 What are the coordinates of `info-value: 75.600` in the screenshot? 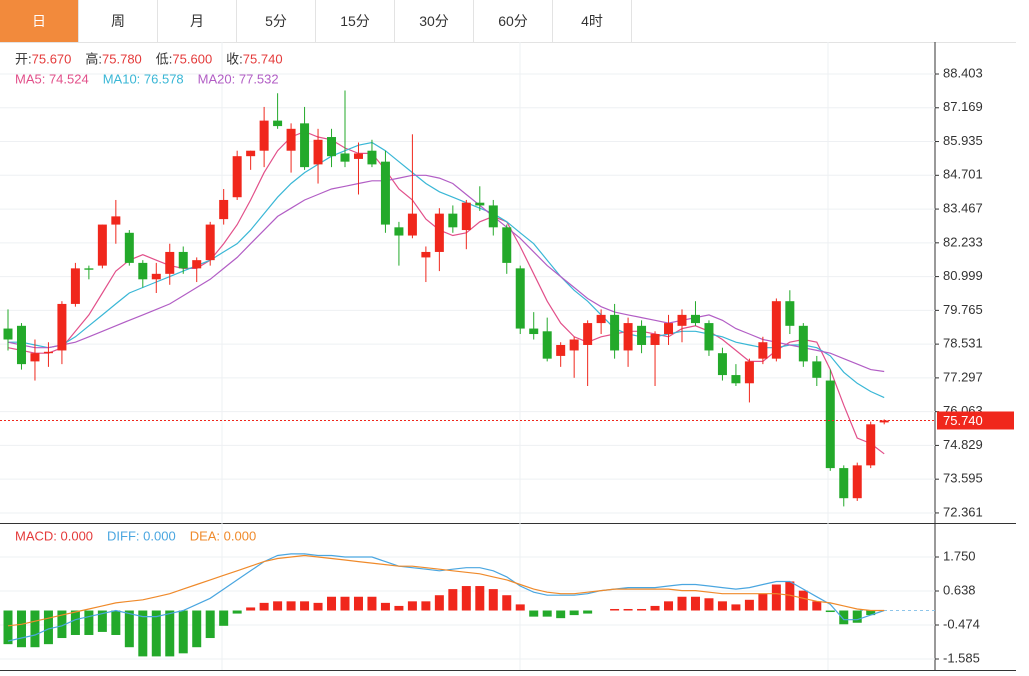 It's located at (192, 58).